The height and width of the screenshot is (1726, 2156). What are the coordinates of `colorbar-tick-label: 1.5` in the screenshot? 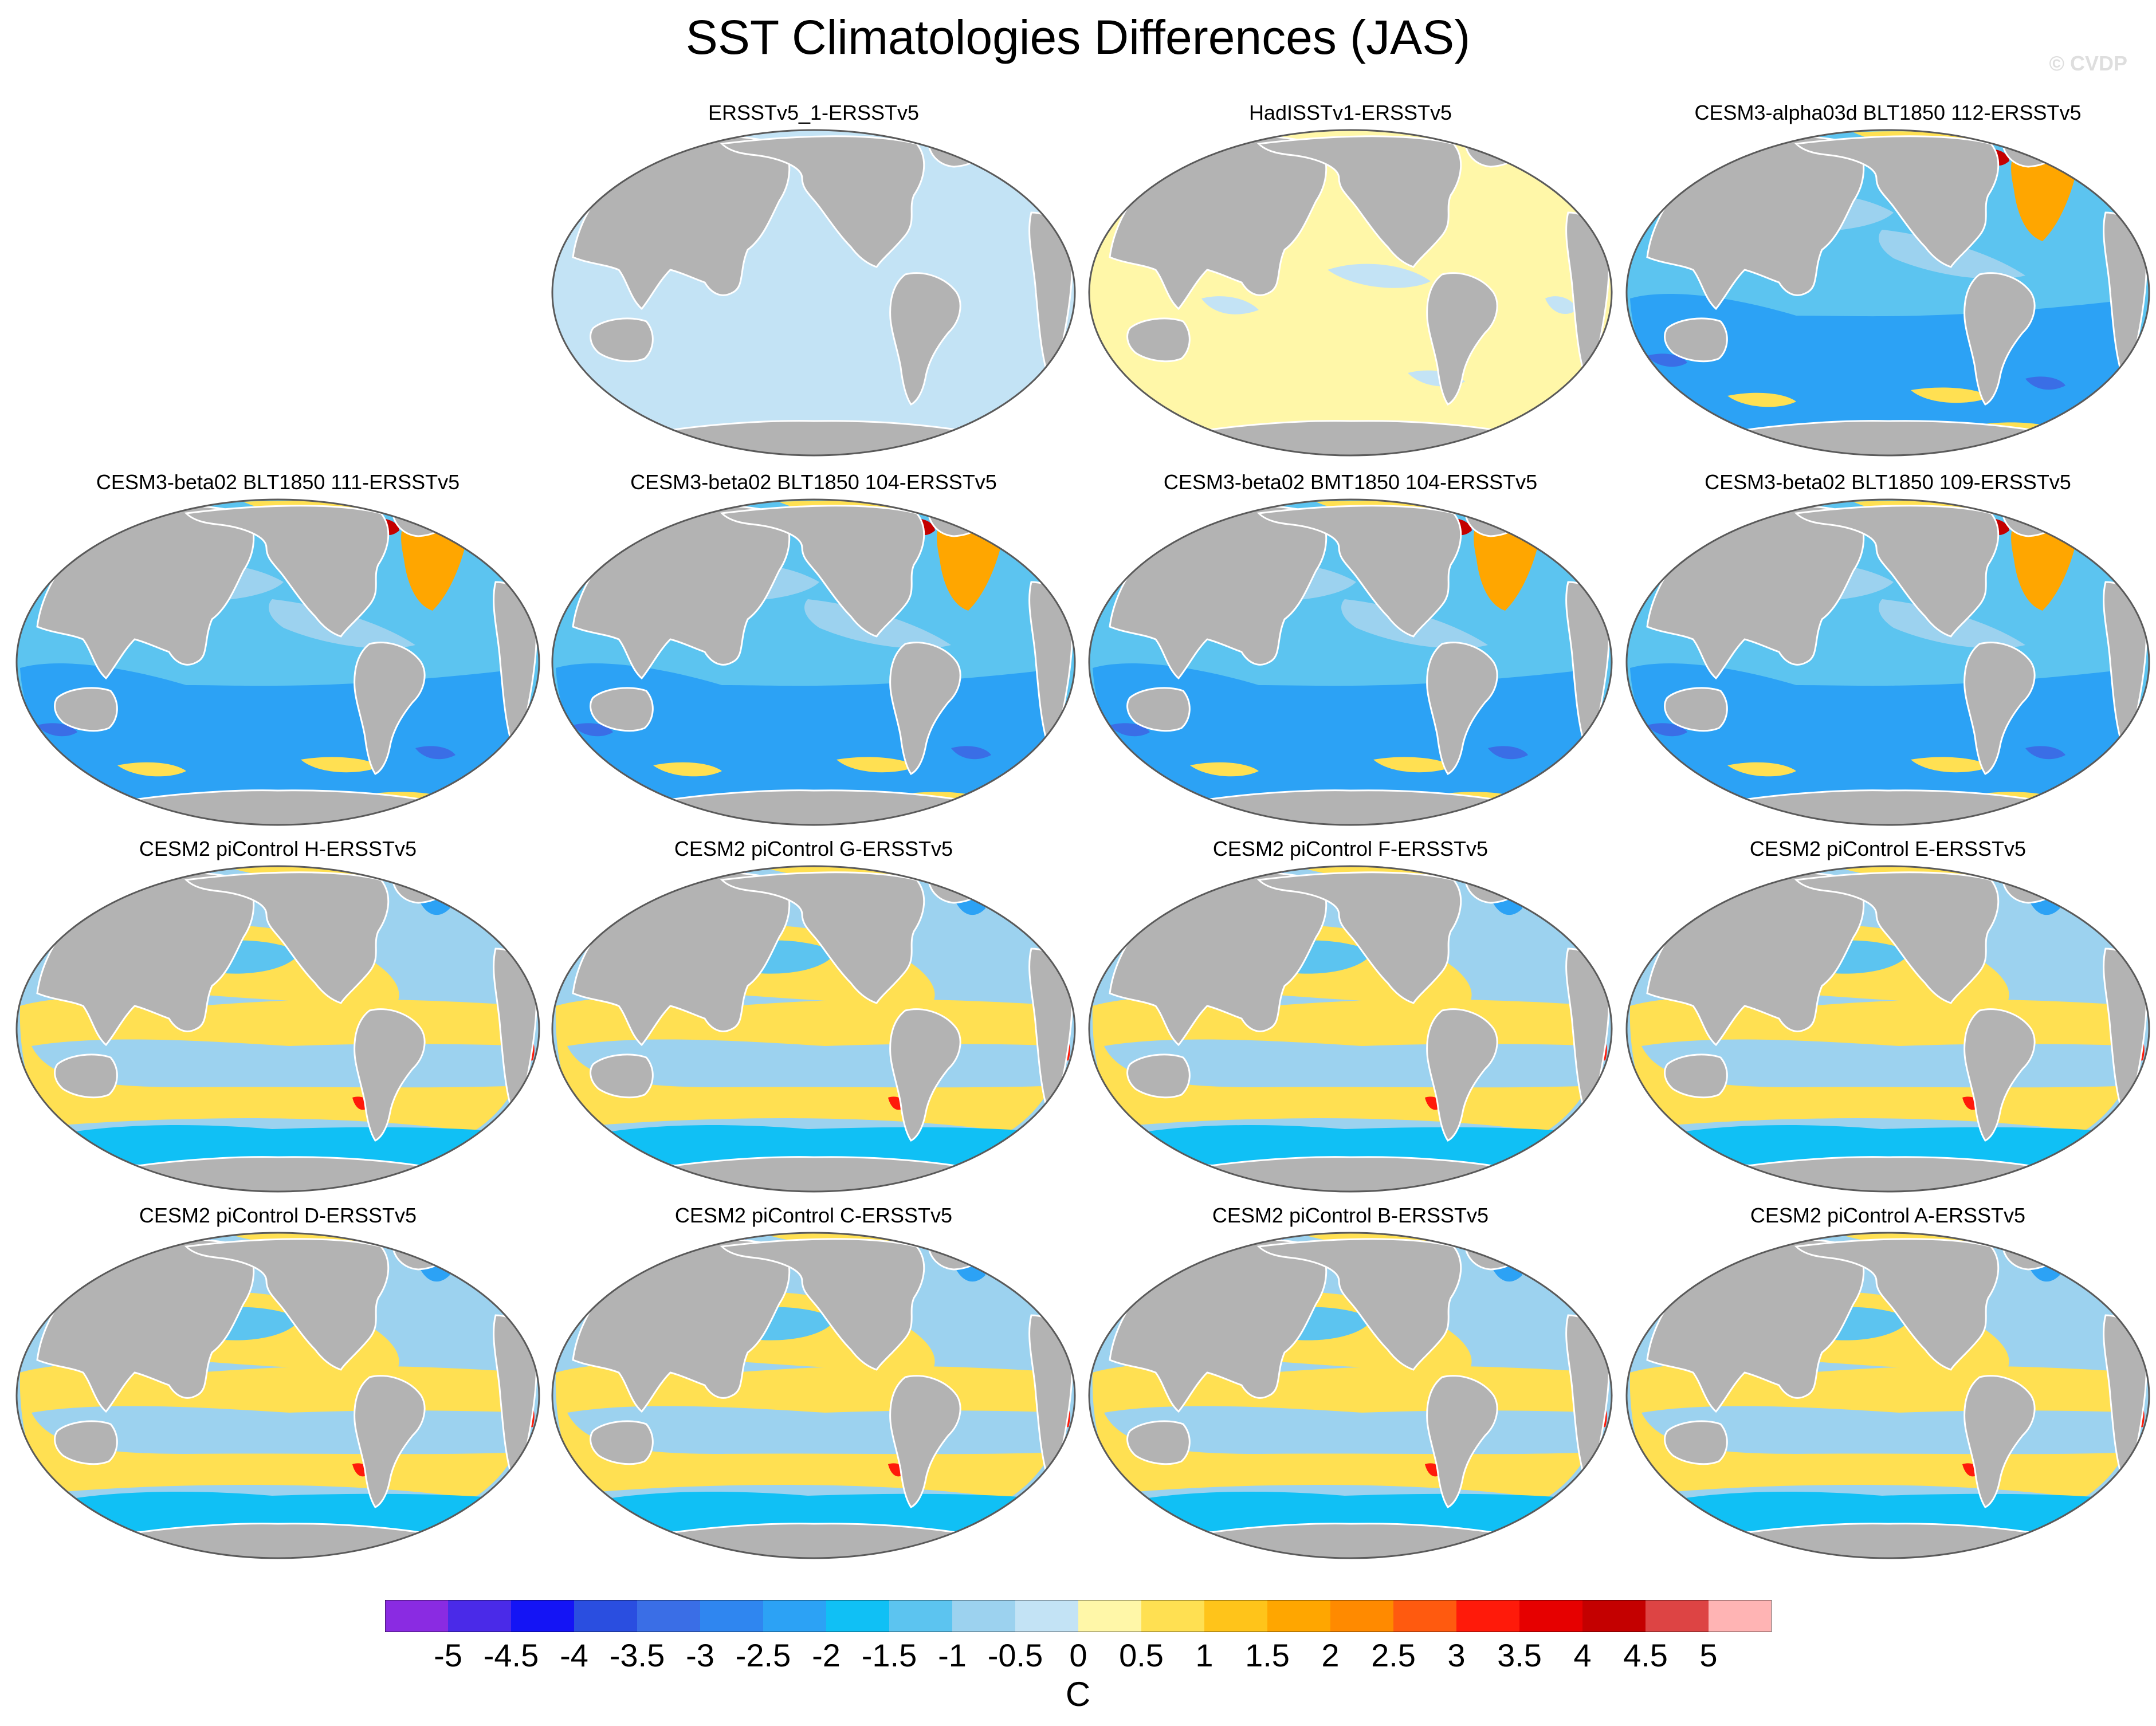 It's located at (1267, 1655).